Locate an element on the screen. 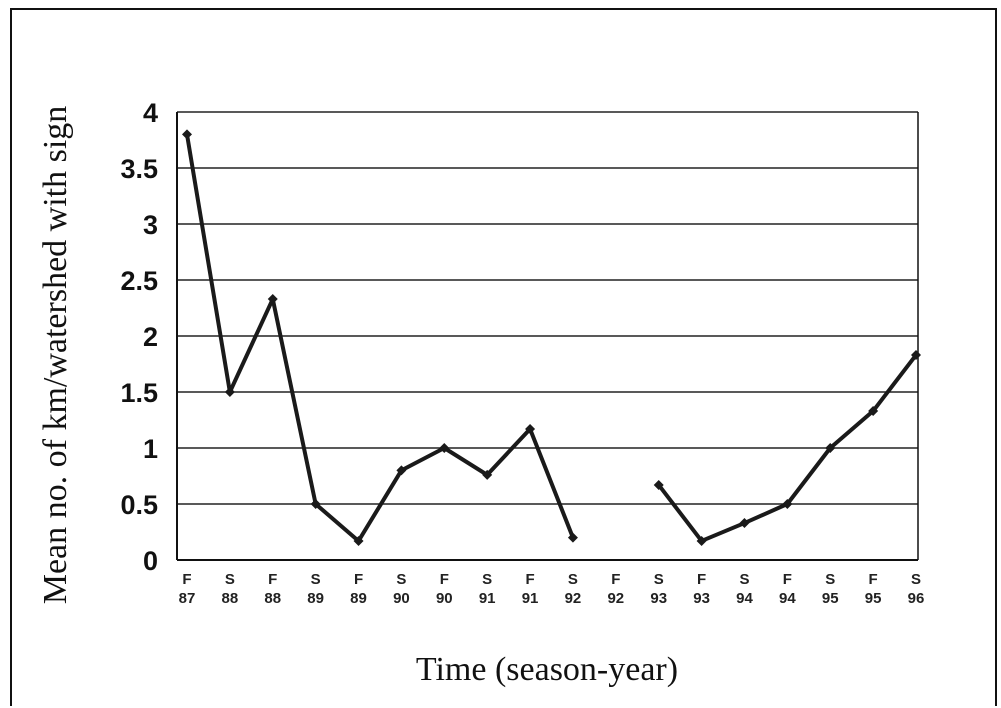 This screenshot has height=708, width=1001. y-tick-label: 2 is located at coordinates (150, 337).